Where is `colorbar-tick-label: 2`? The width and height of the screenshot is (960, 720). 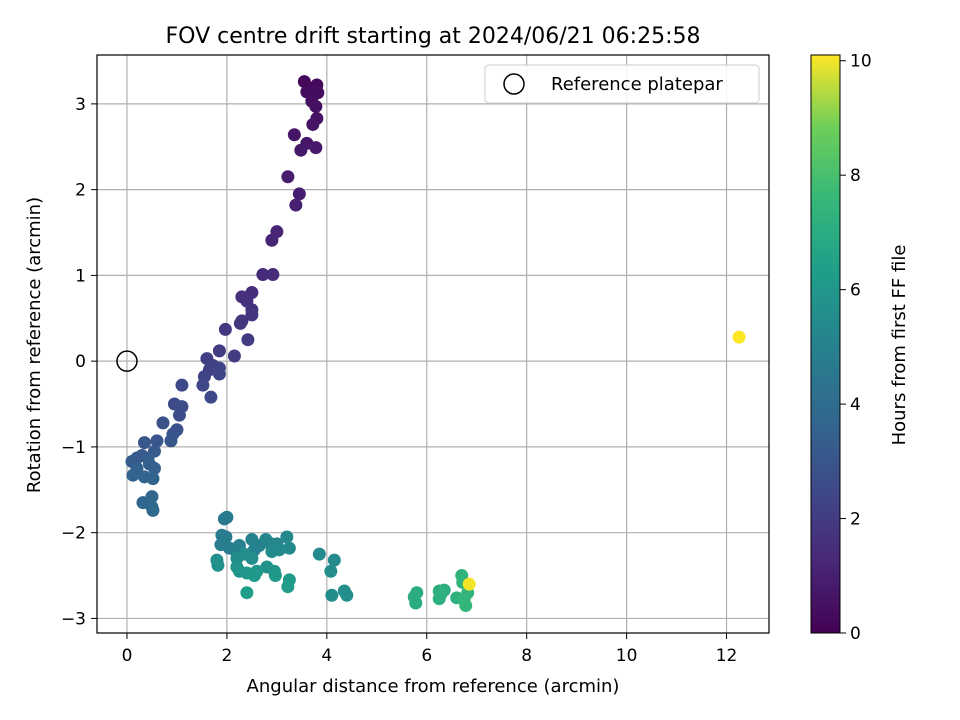
colorbar-tick-label: 2 is located at coordinates (855, 520).